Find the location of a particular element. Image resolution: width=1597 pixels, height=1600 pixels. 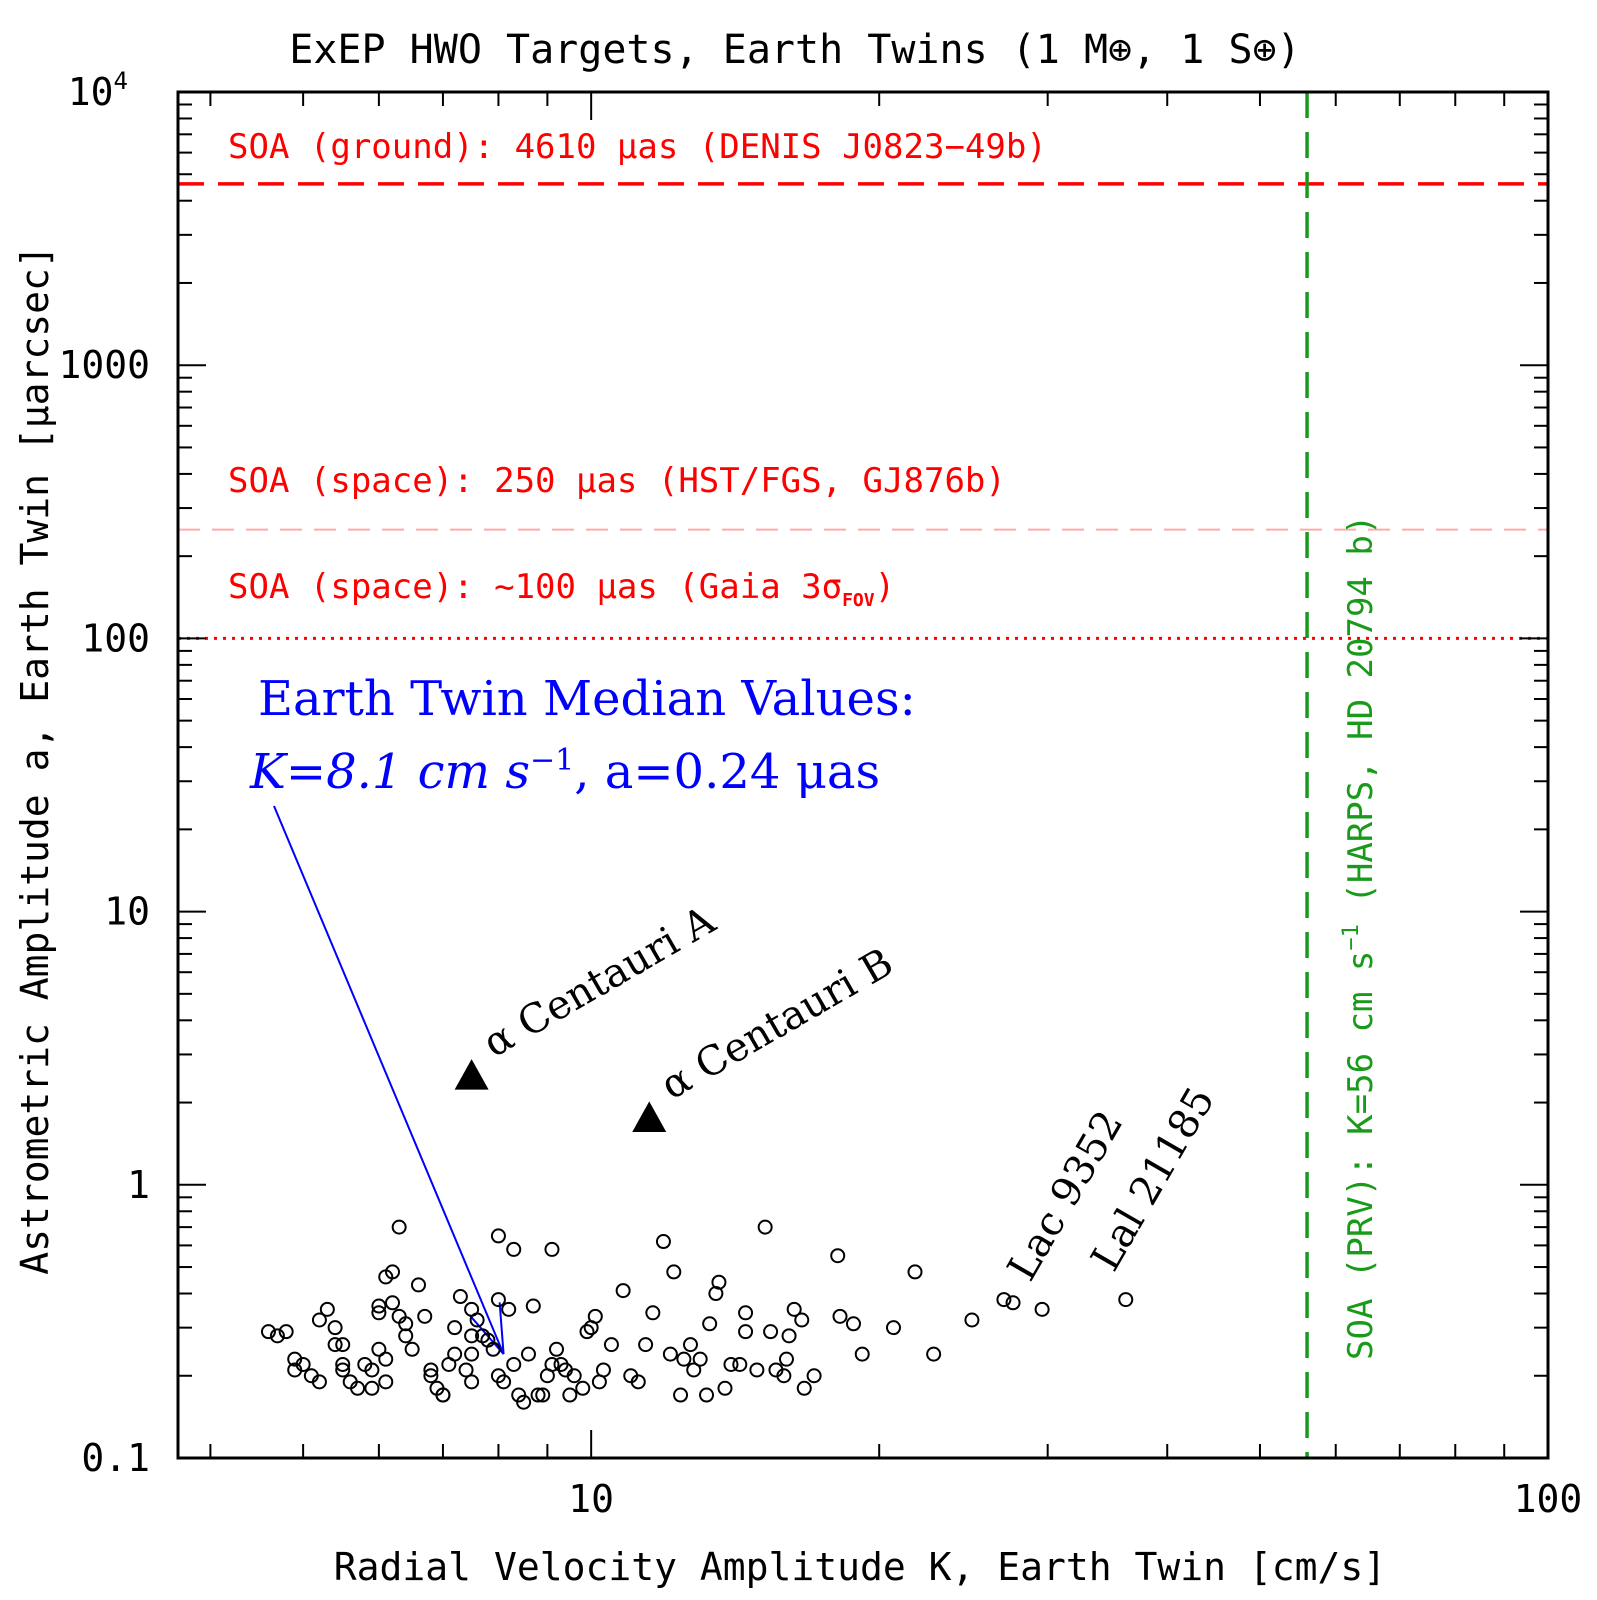

y-tick-label: 0.1 is located at coordinates (115, 1458).